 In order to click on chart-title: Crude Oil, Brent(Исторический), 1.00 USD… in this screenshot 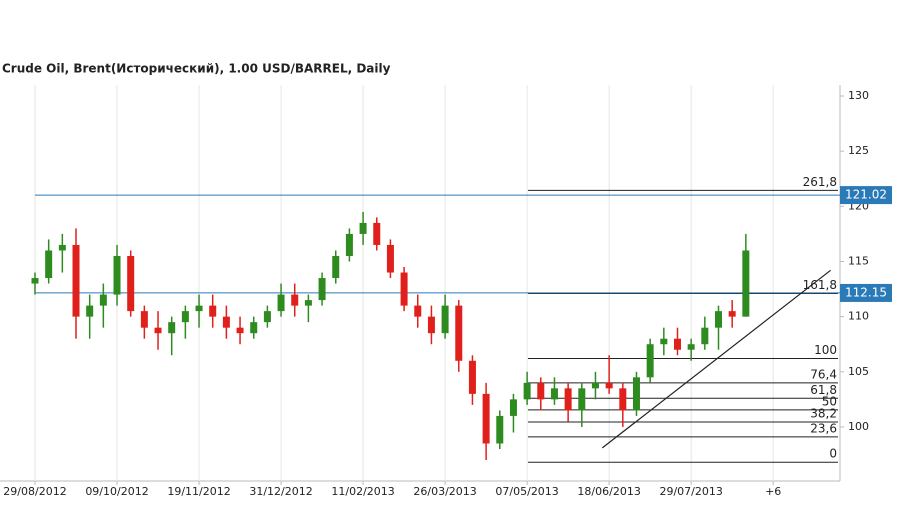, I will do `click(196, 69)`.